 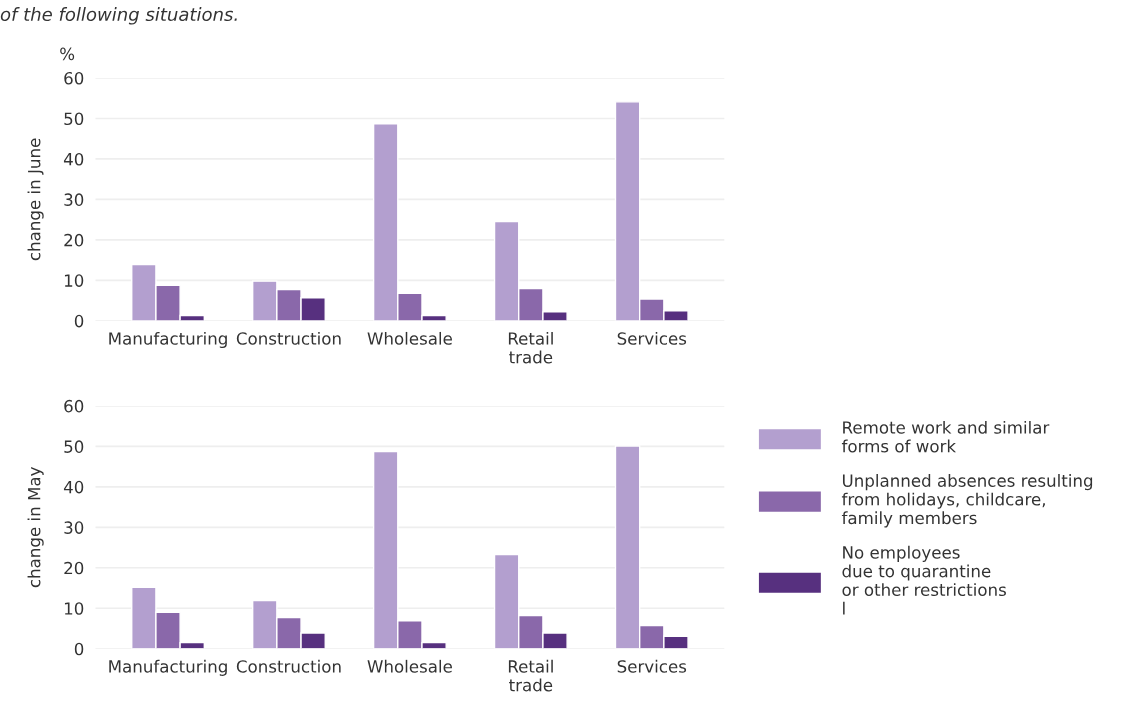 What do you see at coordinates (967, 501) in the screenshot?
I see `legend-label: Unplanned absences resulting from holidays, childcare, family members` at bounding box center [967, 501].